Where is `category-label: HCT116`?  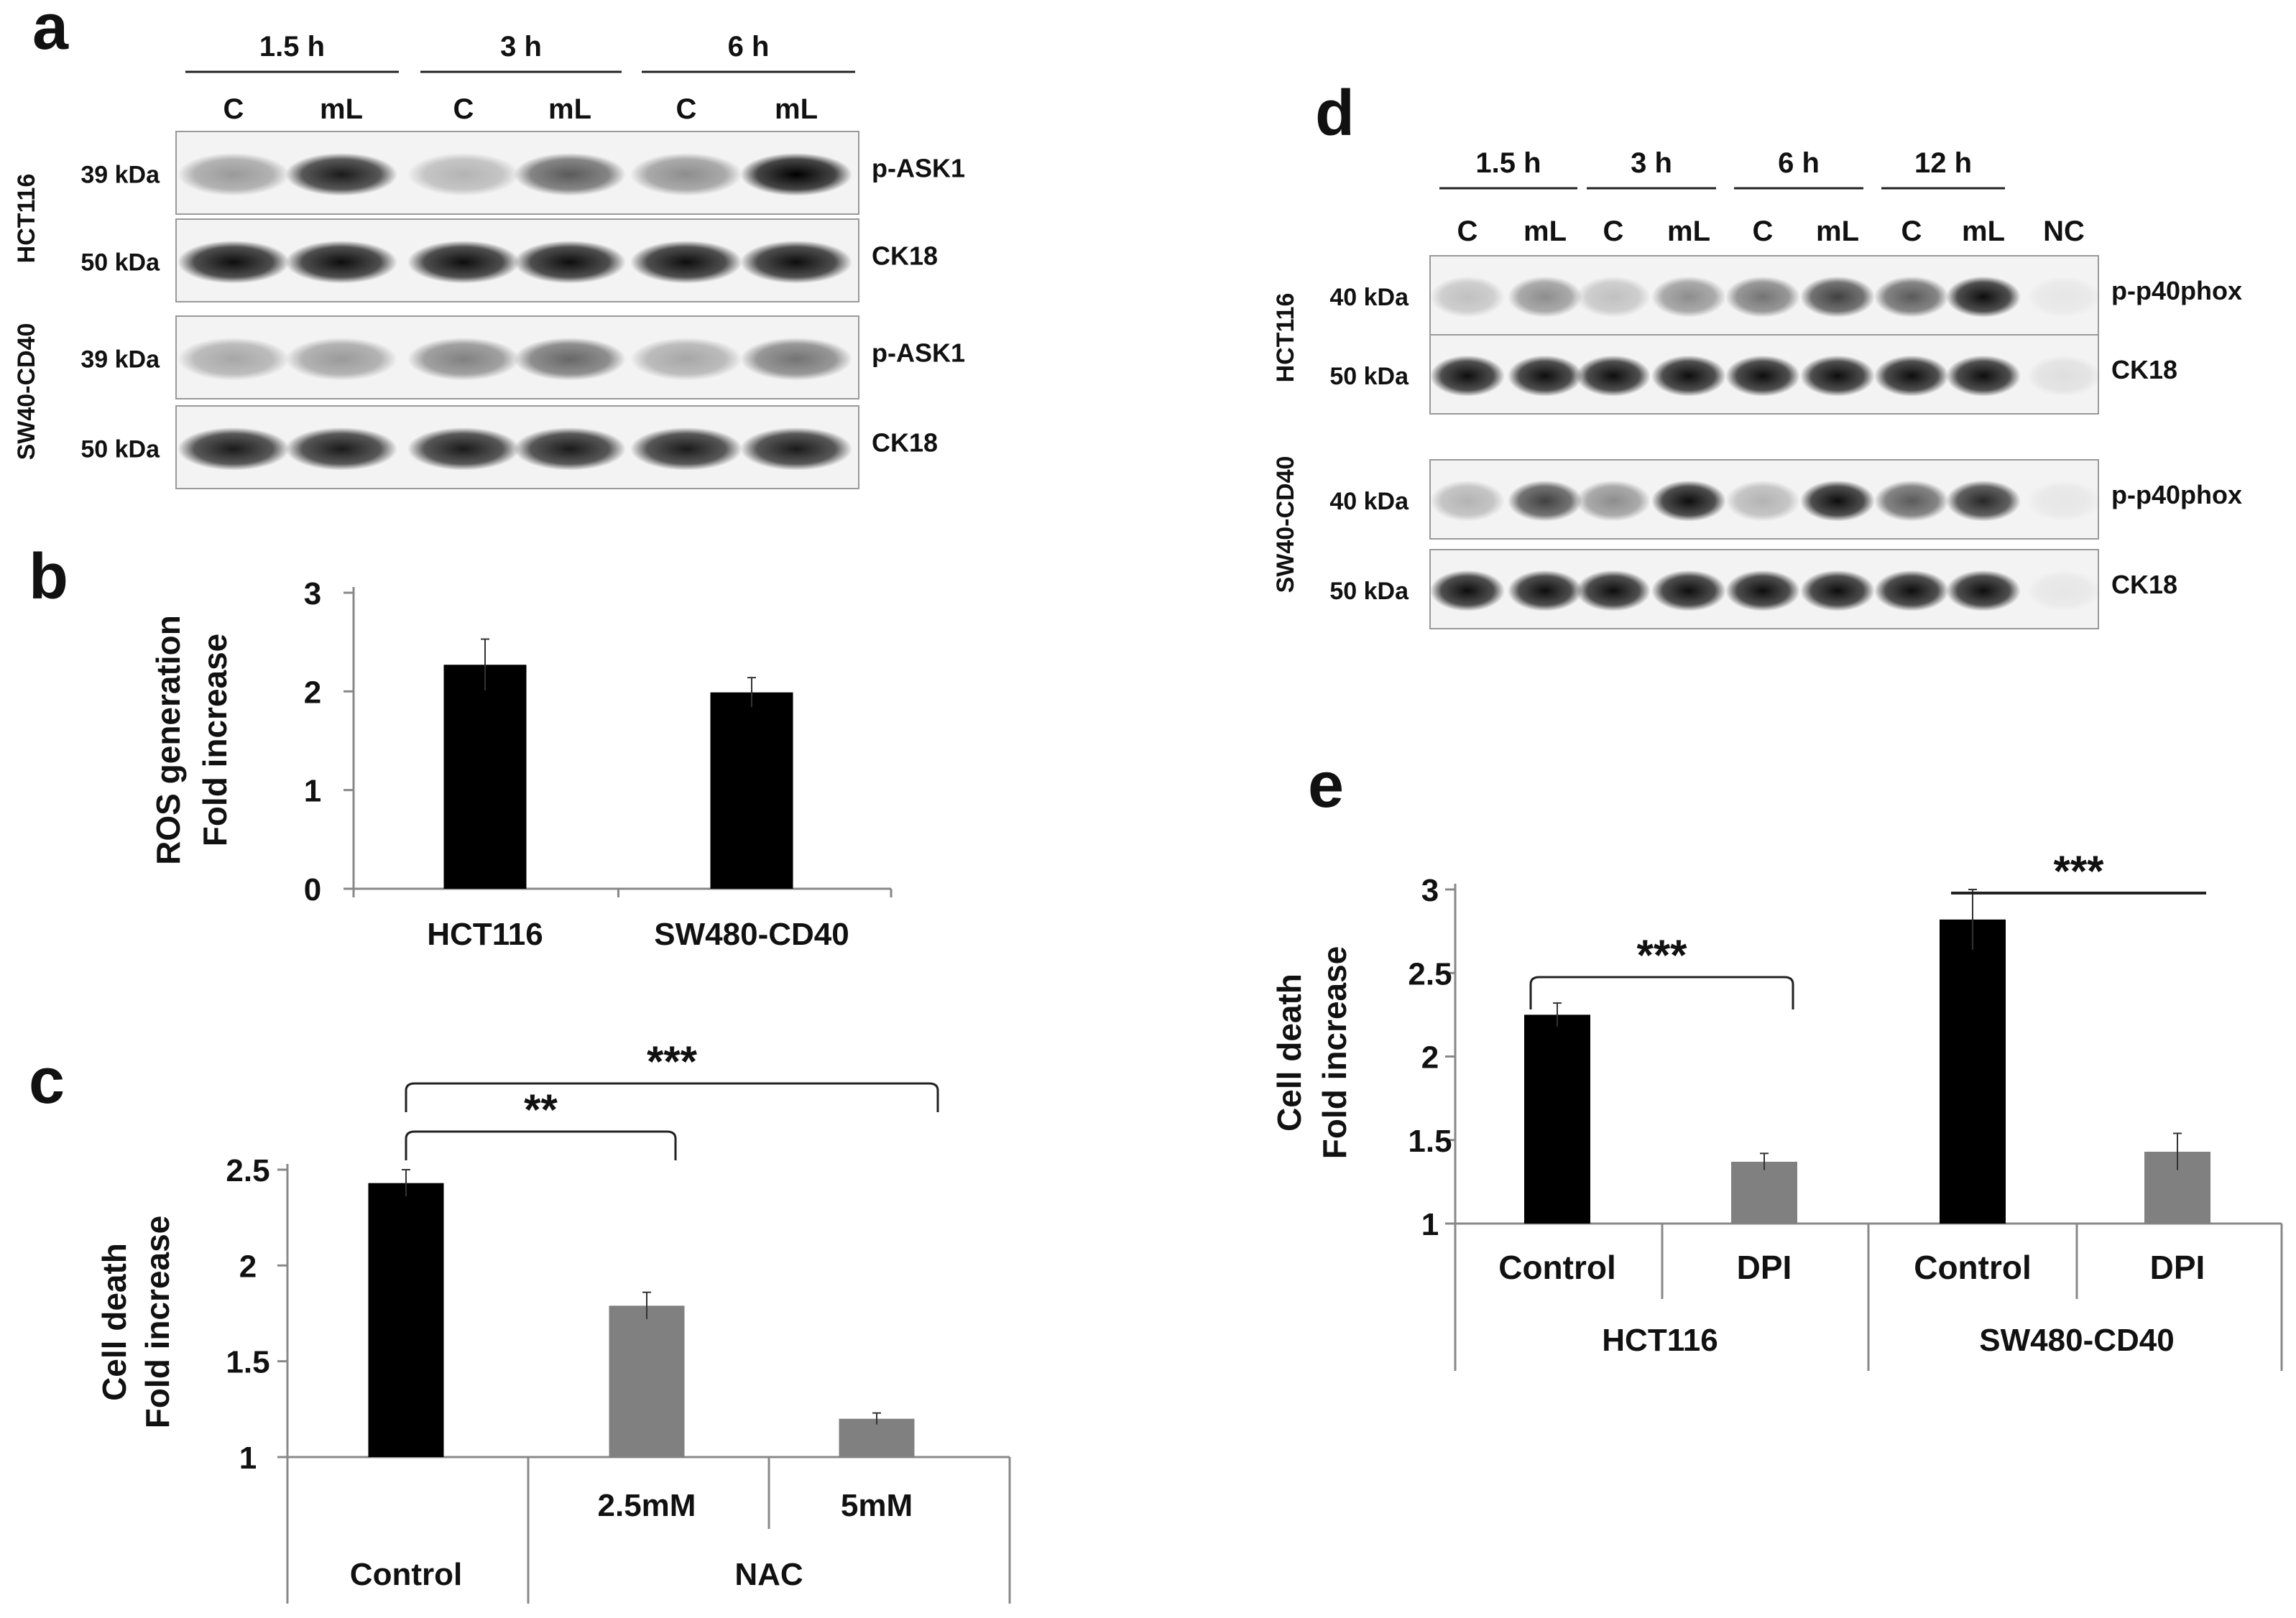 category-label: HCT116 is located at coordinates (485, 934).